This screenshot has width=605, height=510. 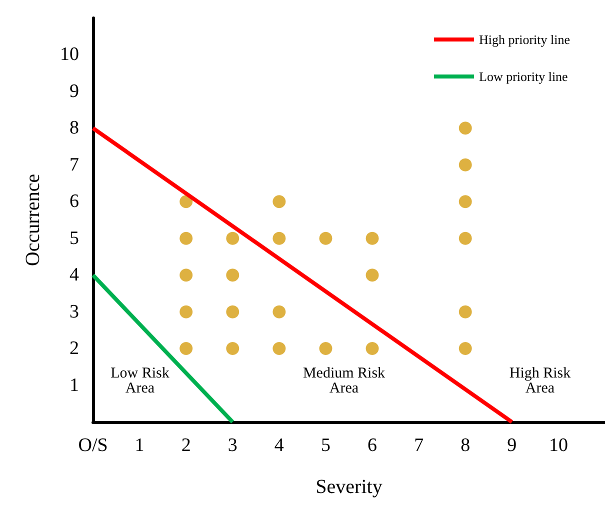 What do you see at coordinates (74, 385) in the screenshot?
I see `y-tick-label: 1` at bounding box center [74, 385].